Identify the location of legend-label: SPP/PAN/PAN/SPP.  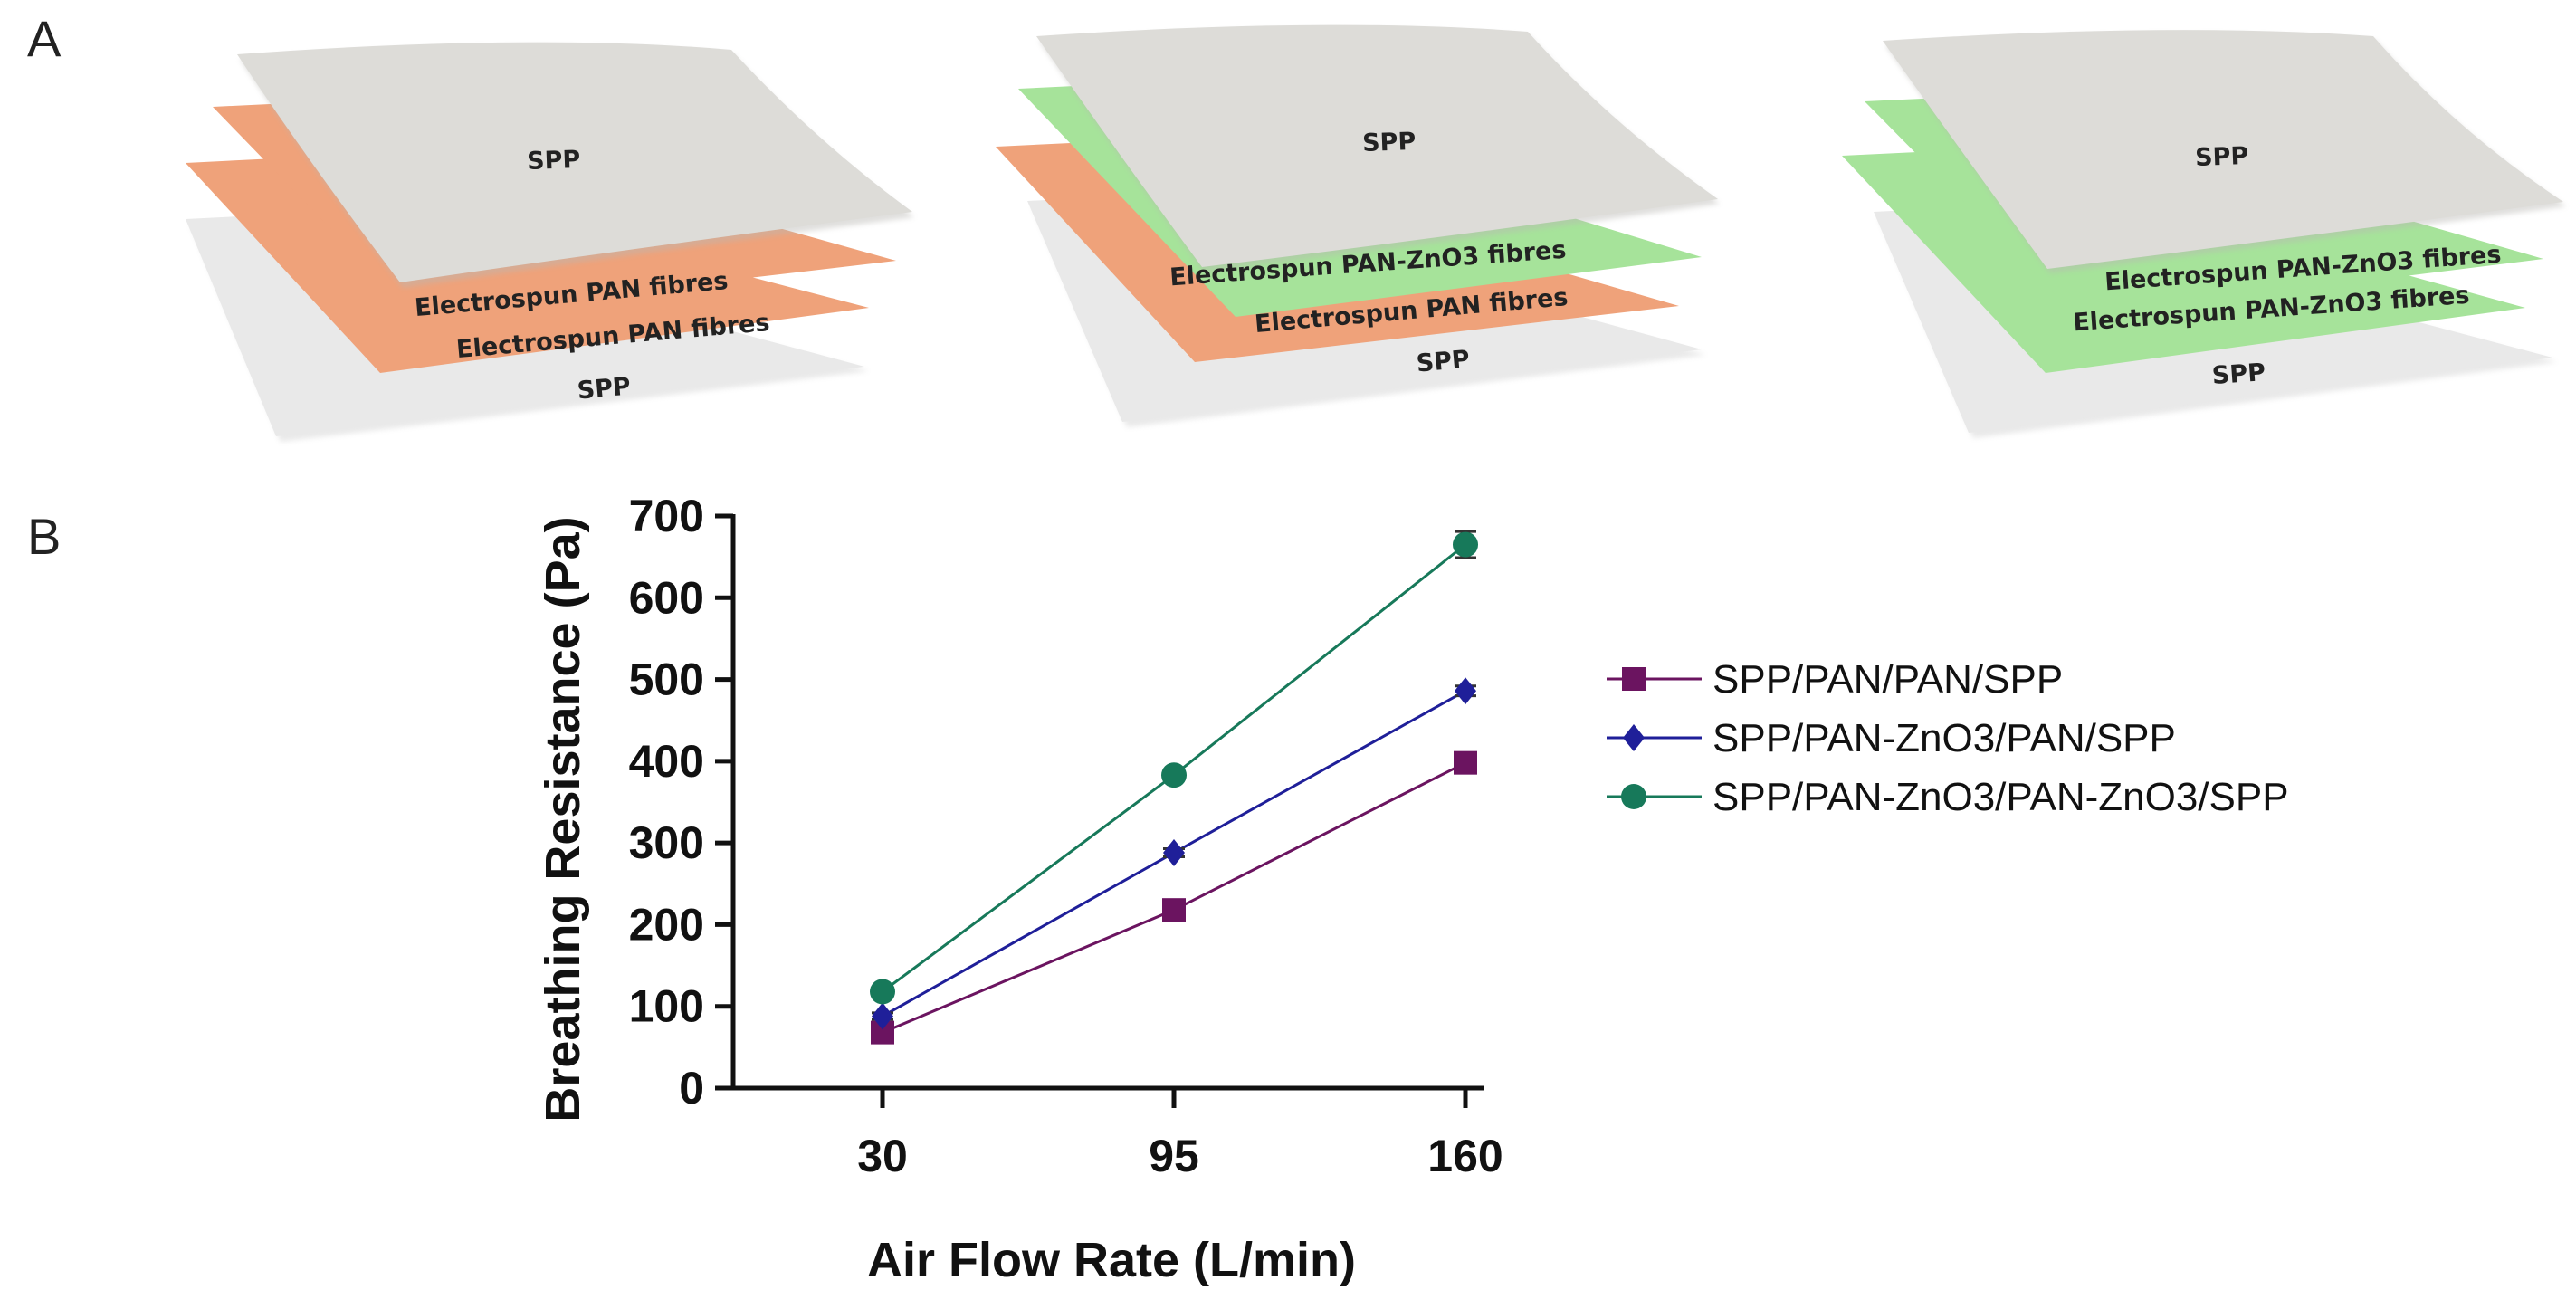
(1888, 679).